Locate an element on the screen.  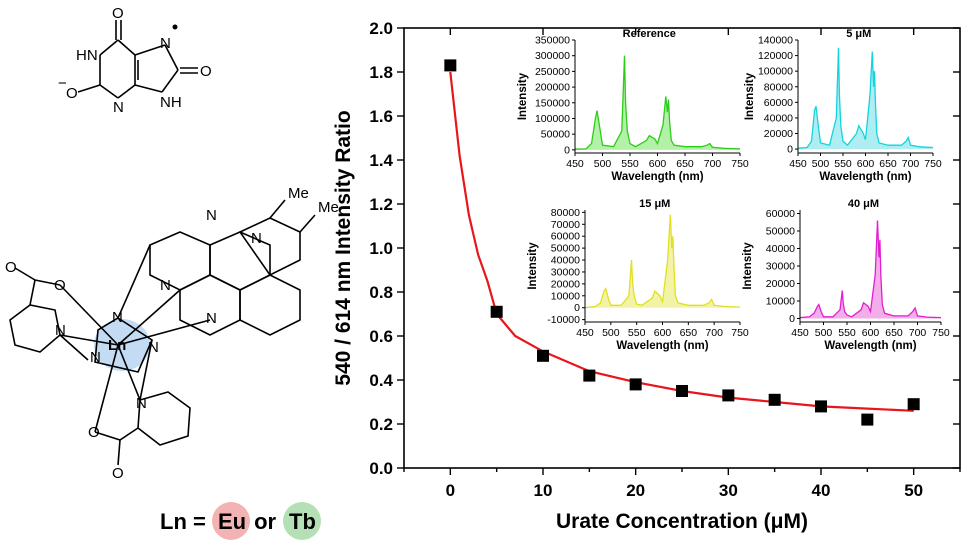
y-tick-label: 0.6 is located at coordinates (381, 336).